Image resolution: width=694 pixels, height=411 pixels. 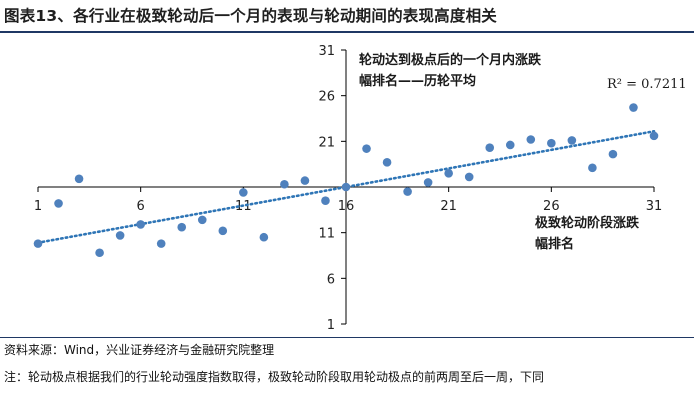 I want to click on x-axis-label-line-2: 幅排名, so click(x=554, y=244).